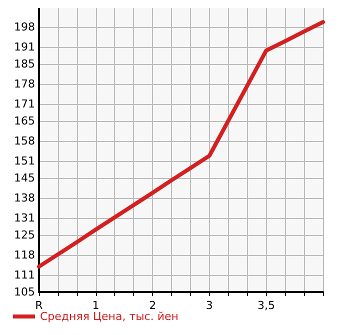  I want to click on x-tick-label: 1, so click(96, 305).